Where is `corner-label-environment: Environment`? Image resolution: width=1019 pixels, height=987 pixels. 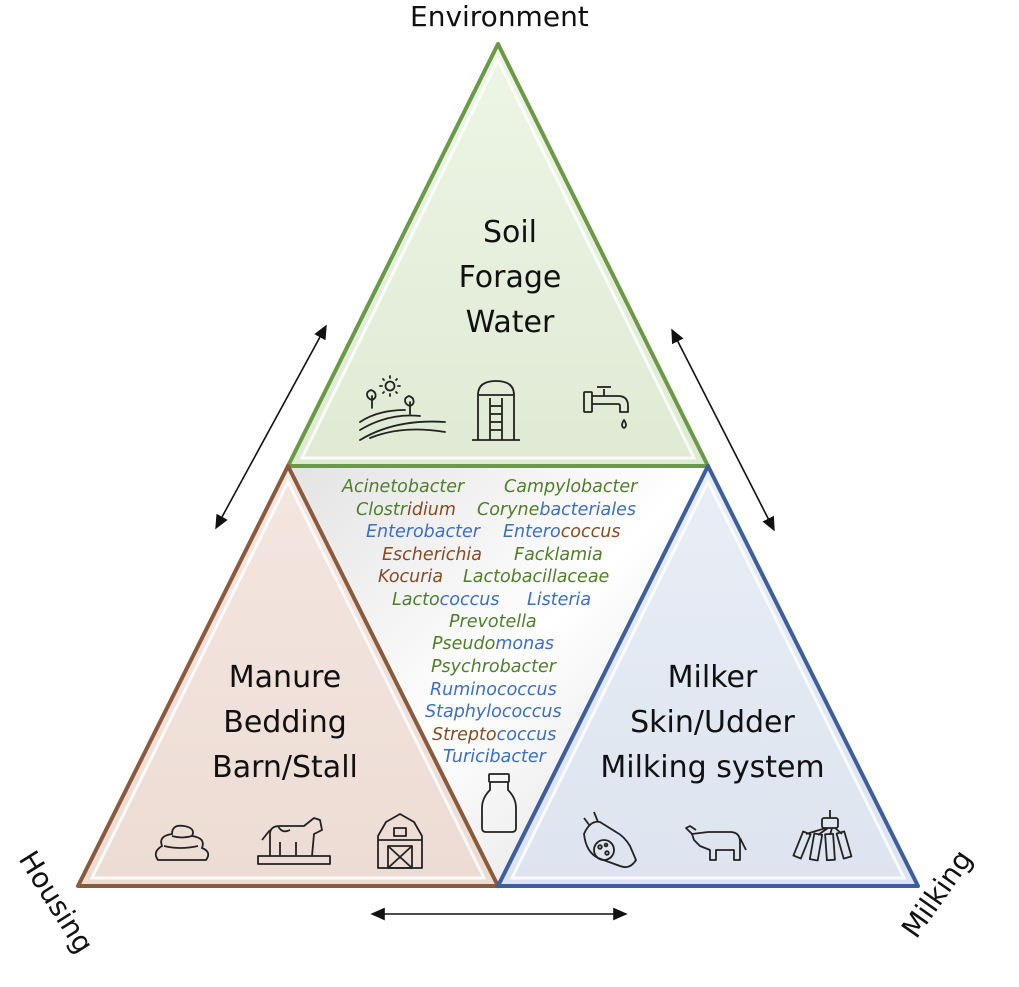
corner-label-environment: Environment is located at coordinates (499, 16).